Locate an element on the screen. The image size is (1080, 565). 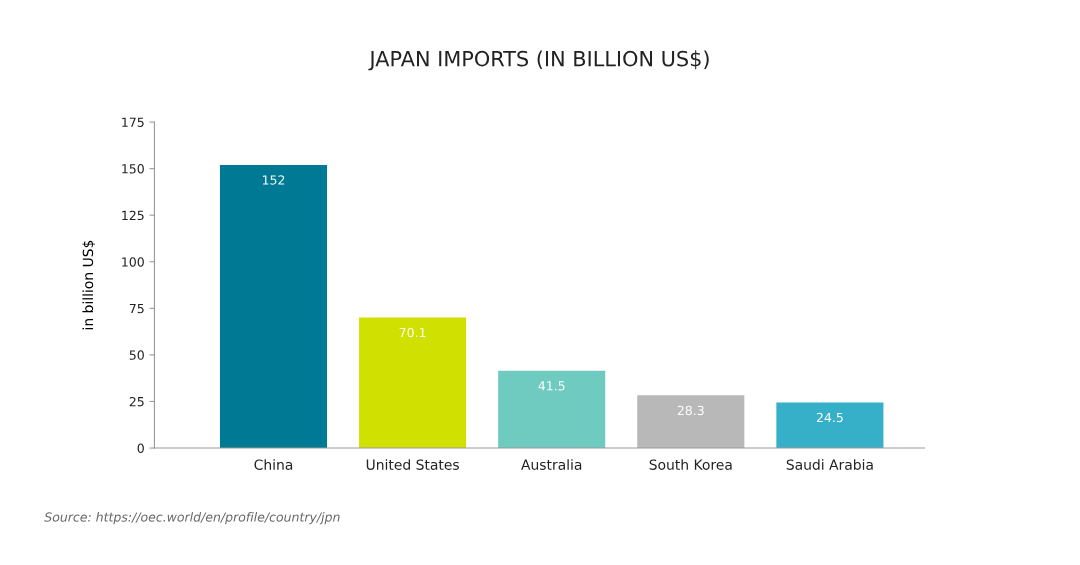
chart-title: JAPAN IMPORTS (IN BILLION US$) is located at coordinates (538, 60).